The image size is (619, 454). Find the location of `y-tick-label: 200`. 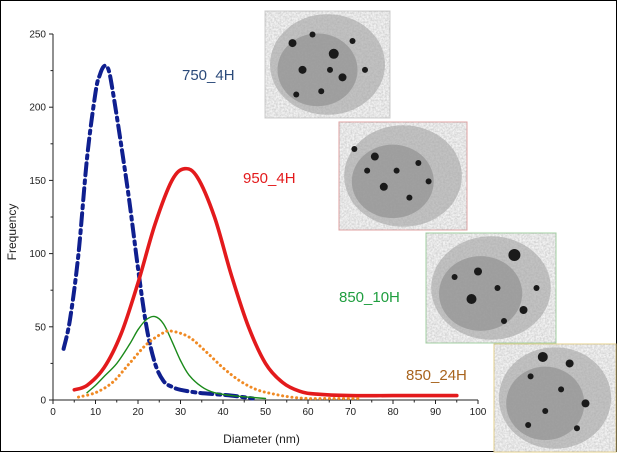

y-tick-label: 200 is located at coordinates (37, 108).